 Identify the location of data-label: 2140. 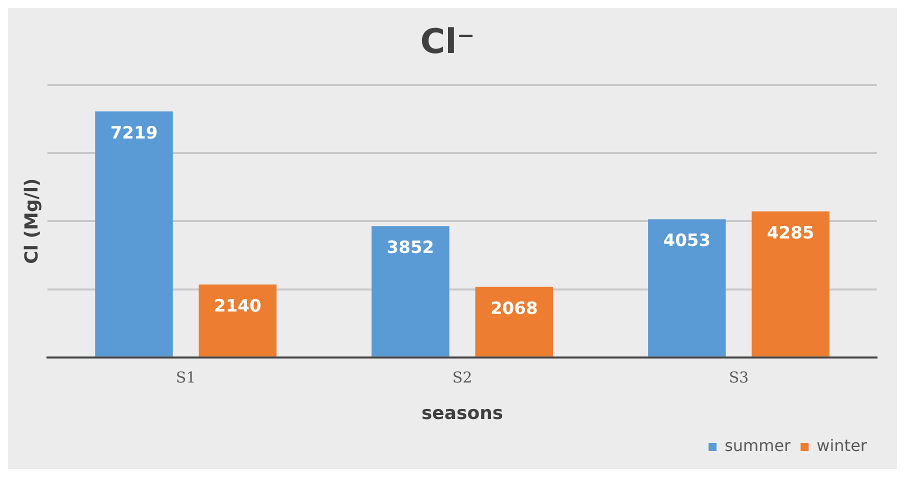
(238, 306).